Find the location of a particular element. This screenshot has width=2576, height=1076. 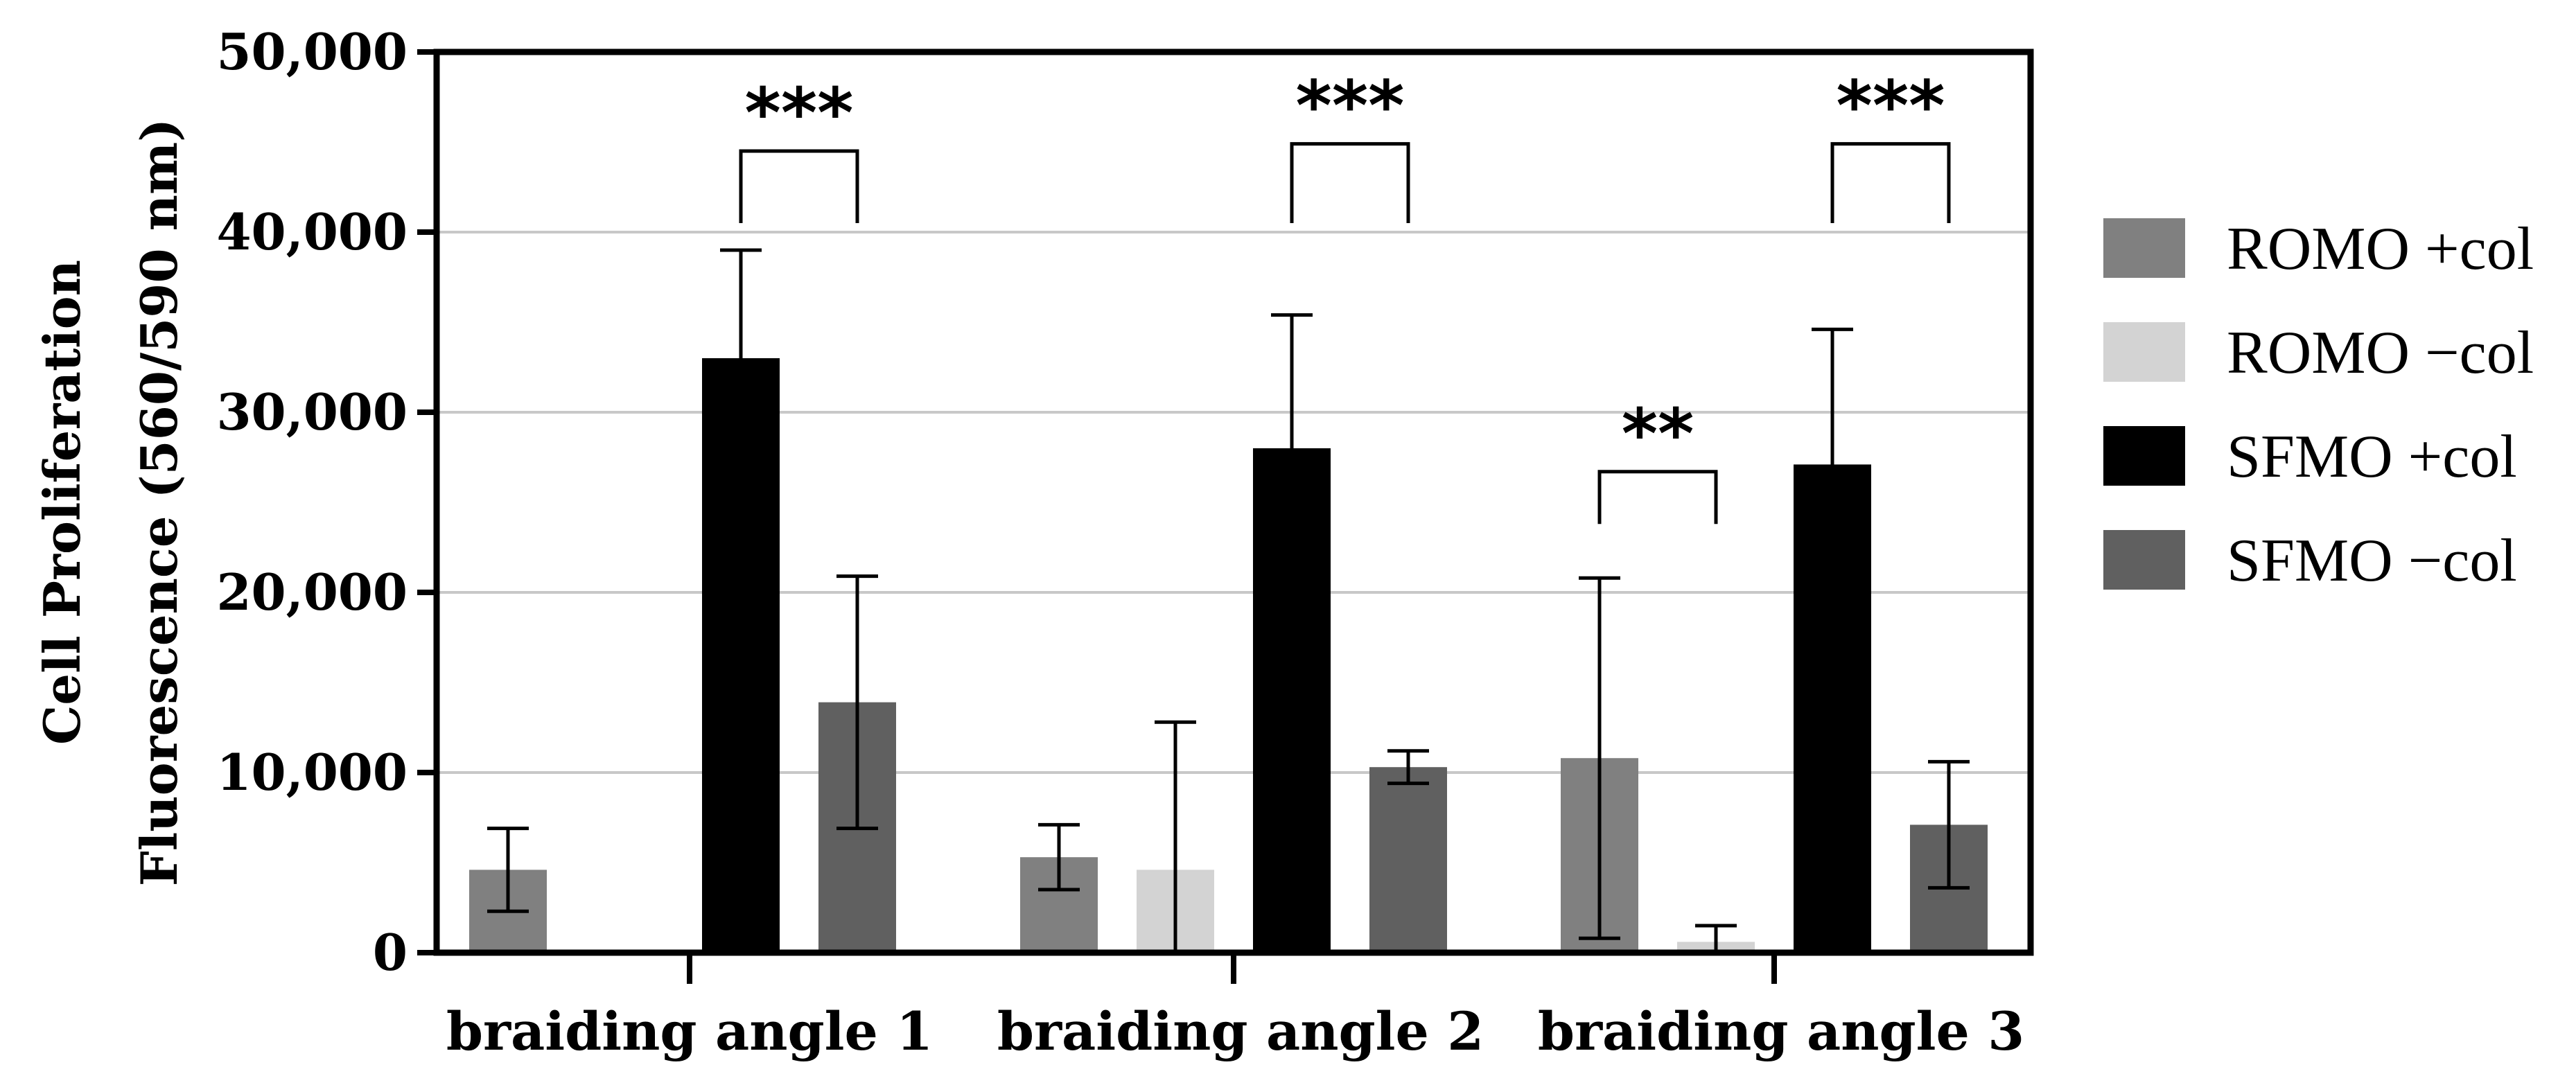

legend-label: SFMO +col is located at coordinates (2372, 457).